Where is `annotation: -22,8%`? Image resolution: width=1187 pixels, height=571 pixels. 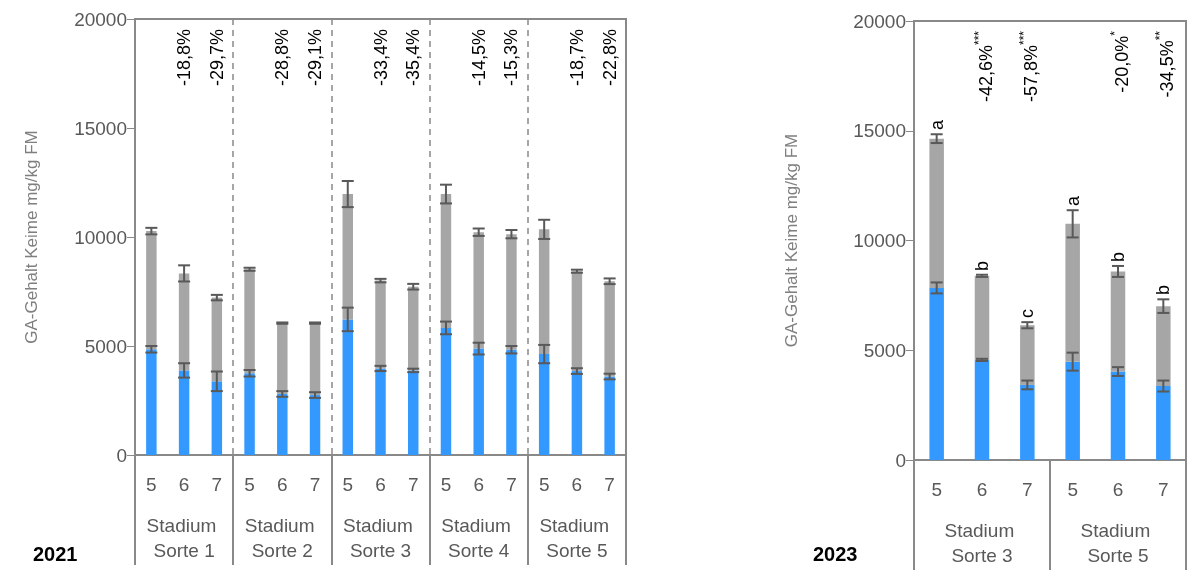
annotation: -22,8% is located at coordinates (609, 58).